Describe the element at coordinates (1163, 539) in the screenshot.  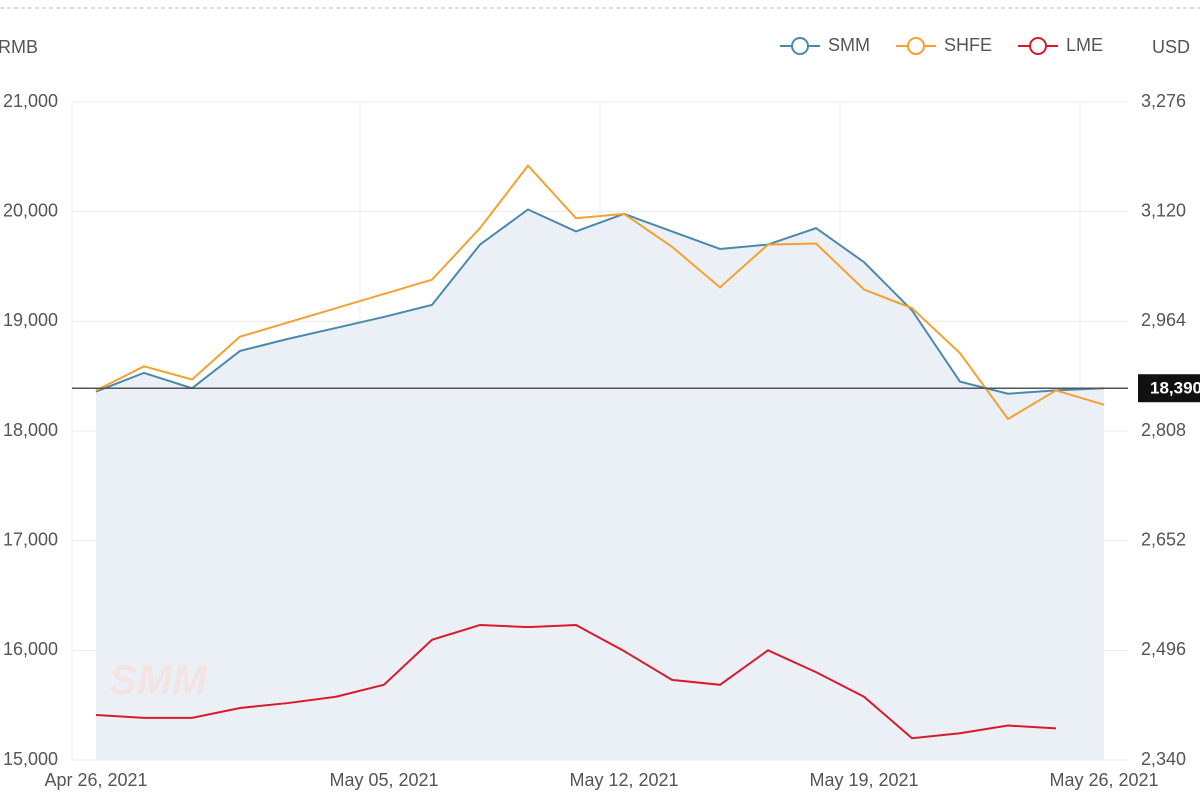
I see `y2-tick-label: 2,652` at that location.